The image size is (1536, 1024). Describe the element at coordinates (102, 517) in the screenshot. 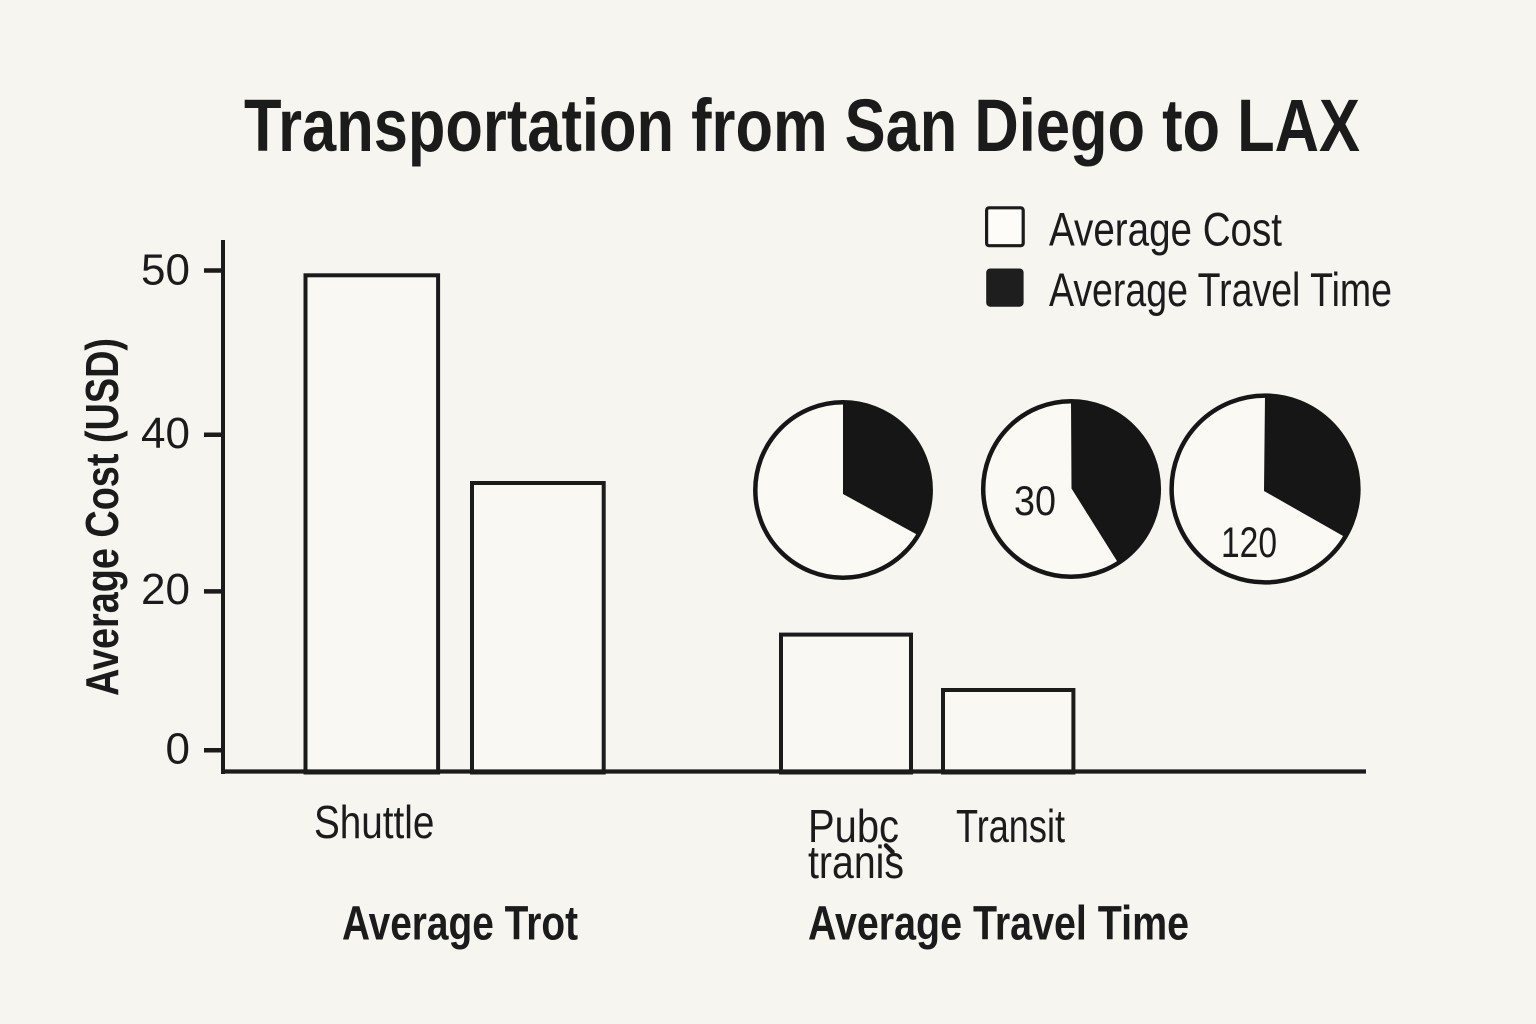

I see `svg-text: Average Cost (USD)` at that location.